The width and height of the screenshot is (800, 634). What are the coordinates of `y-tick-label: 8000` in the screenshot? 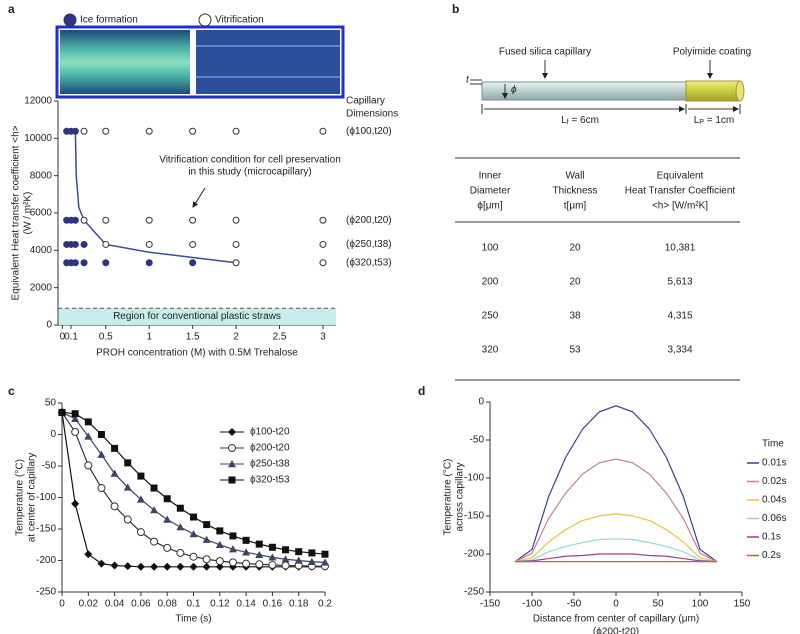 It's located at (41, 175).